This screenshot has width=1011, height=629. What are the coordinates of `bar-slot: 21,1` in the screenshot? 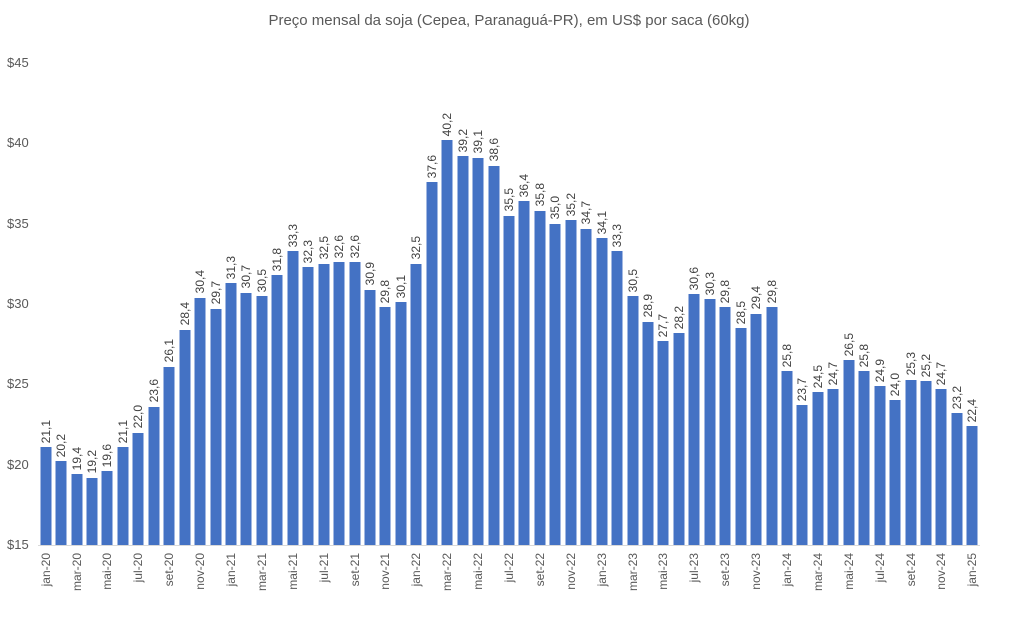 It's located at (122, 304).